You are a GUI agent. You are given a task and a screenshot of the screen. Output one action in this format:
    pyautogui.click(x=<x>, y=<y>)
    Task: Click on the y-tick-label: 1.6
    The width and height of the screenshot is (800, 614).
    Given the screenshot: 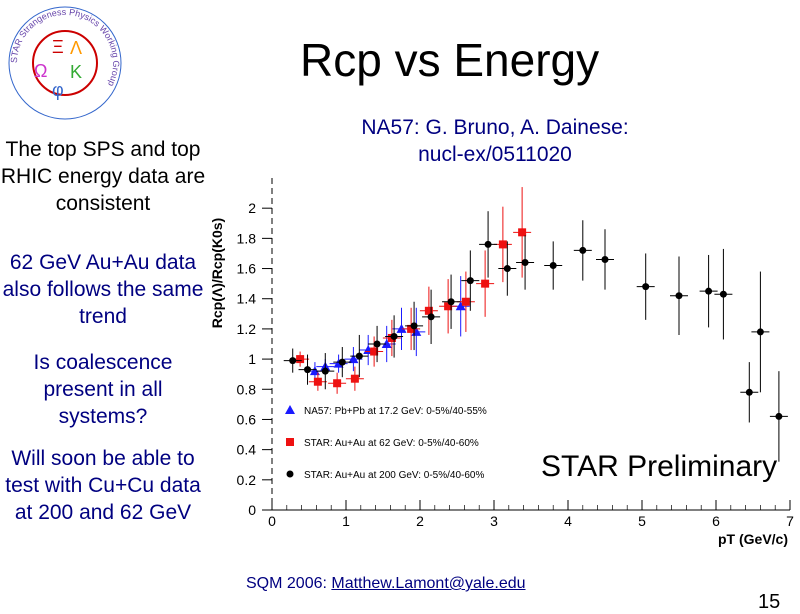 What is the action you would take?
    pyautogui.click(x=247, y=269)
    